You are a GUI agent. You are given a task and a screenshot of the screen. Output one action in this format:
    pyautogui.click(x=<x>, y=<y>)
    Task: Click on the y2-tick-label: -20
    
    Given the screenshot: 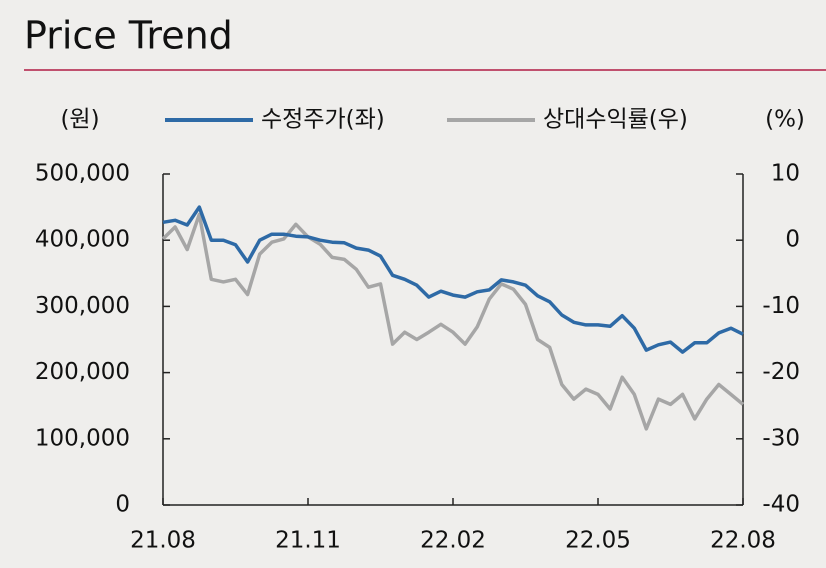 What is the action you would take?
    pyautogui.click(x=781, y=372)
    